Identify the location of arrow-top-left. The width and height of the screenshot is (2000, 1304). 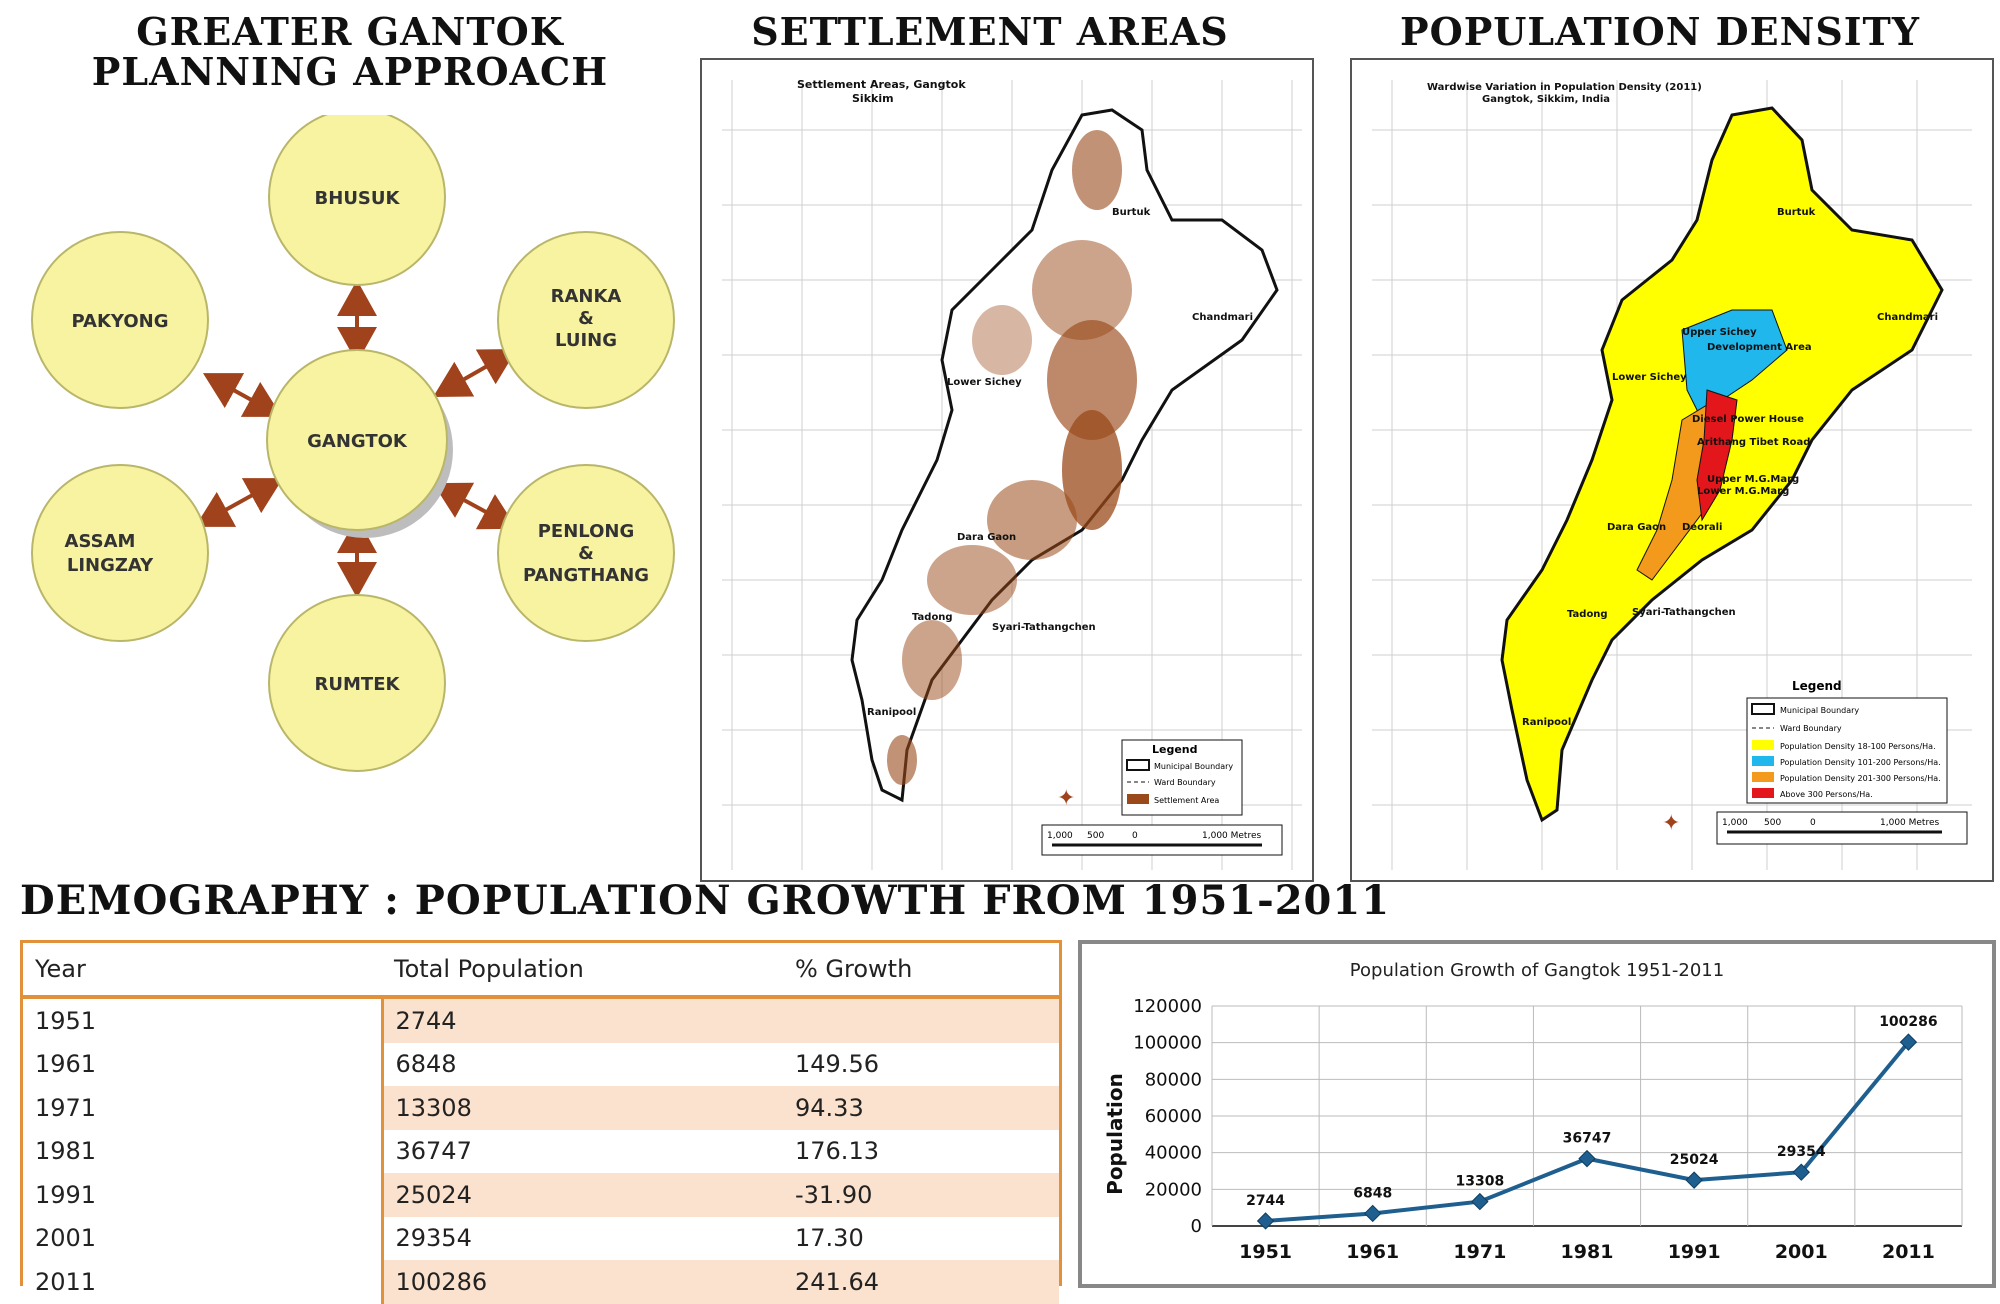
(242, 395).